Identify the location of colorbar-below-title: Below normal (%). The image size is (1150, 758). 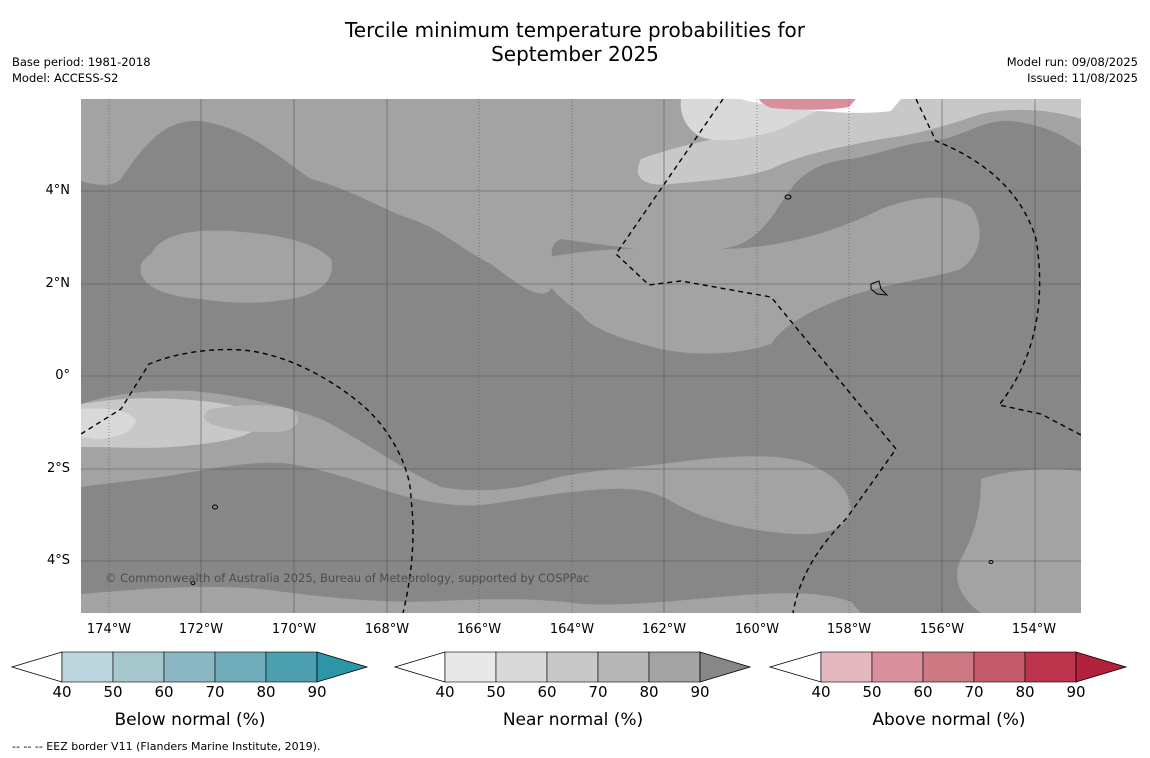
(190, 720).